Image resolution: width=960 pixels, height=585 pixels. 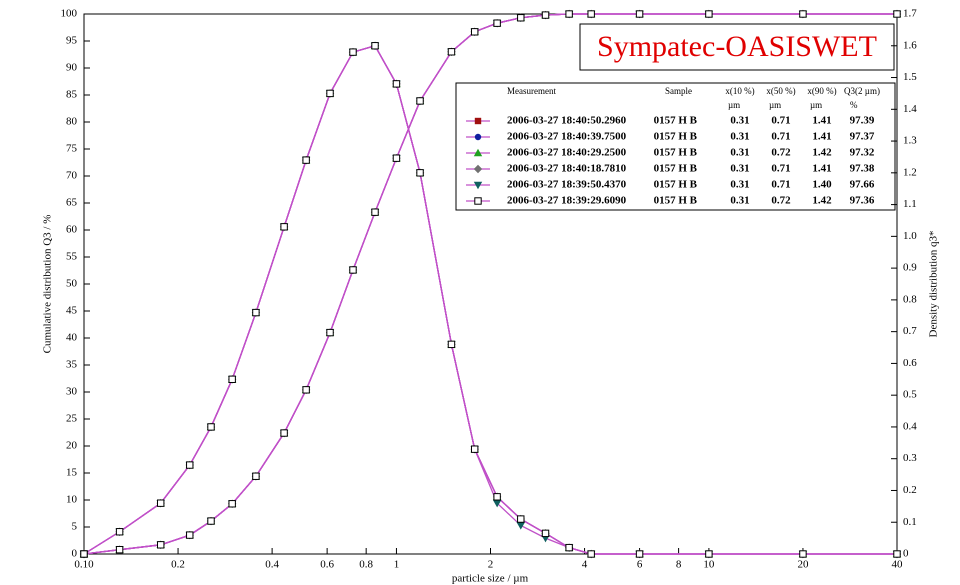 I want to click on y2-tick-label: 1.2, so click(x=910, y=172).